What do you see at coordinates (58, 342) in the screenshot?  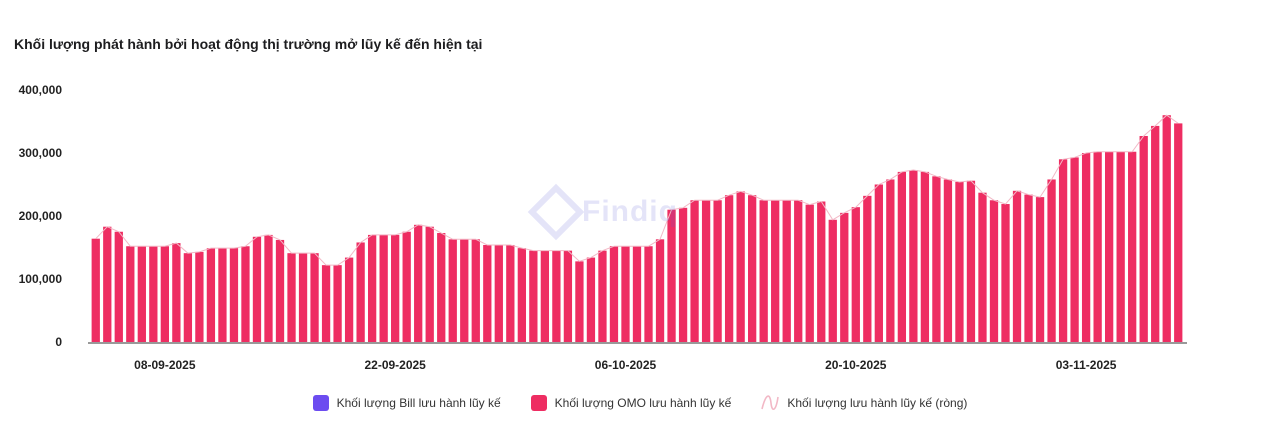 I see `y-tick-label: 0` at bounding box center [58, 342].